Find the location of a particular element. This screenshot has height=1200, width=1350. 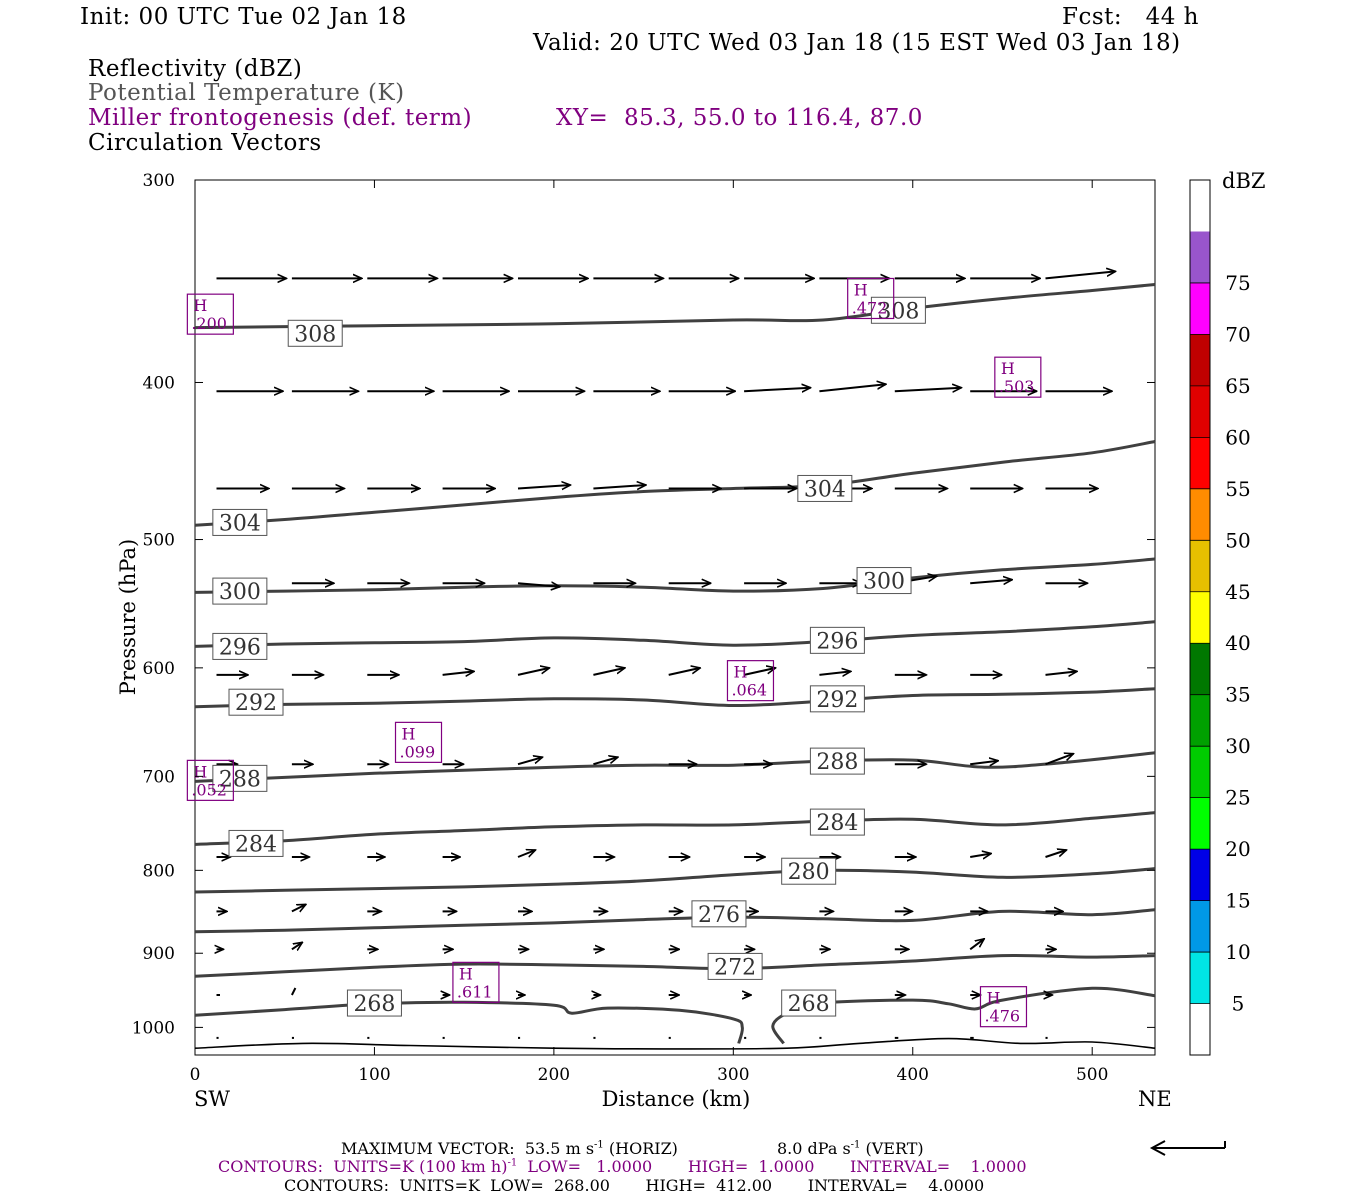

init-time: Init: 00 UTC Tue 02 Jan 18 is located at coordinates (243, 17).